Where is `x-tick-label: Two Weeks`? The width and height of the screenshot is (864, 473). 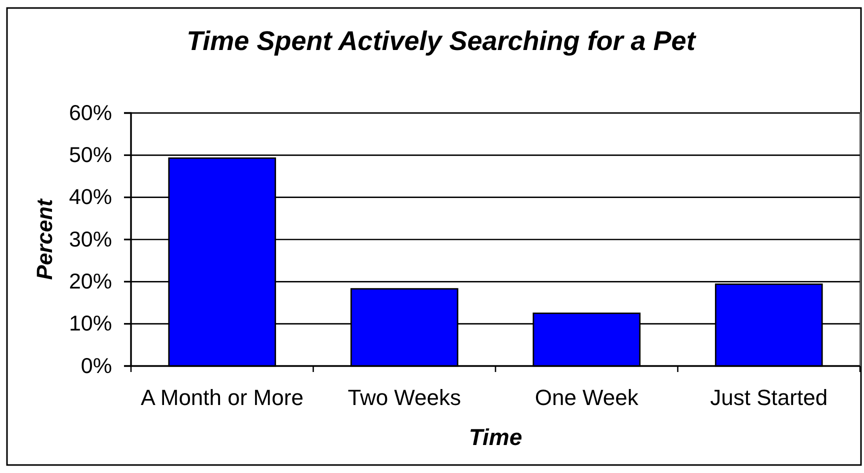
x-tick-label: Two Weeks is located at coordinates (405, 397).